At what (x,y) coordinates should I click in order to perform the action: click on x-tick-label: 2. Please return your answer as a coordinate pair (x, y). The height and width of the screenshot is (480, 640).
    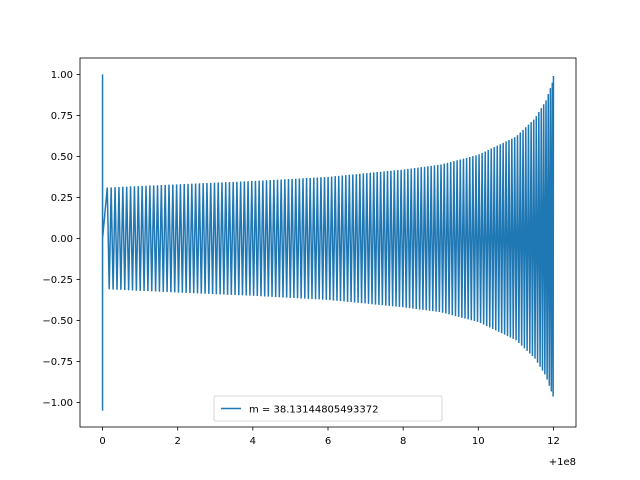
    Looking at the image, I should click on (178, 441).